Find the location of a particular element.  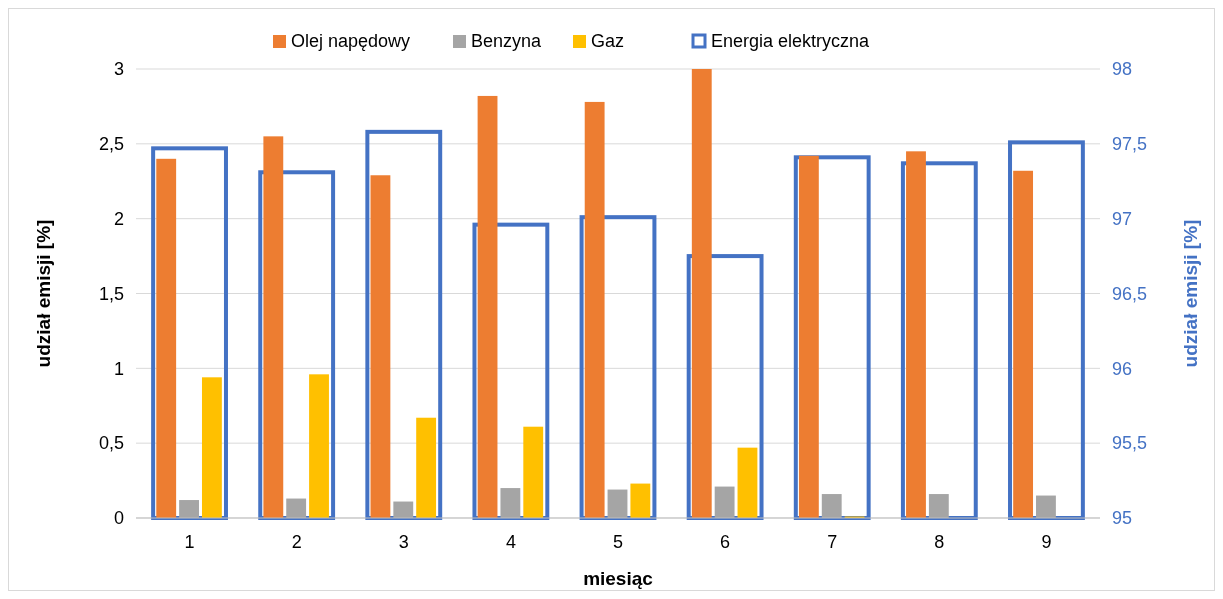

x-tick-label: 6 is located at coordinates (725, 542).